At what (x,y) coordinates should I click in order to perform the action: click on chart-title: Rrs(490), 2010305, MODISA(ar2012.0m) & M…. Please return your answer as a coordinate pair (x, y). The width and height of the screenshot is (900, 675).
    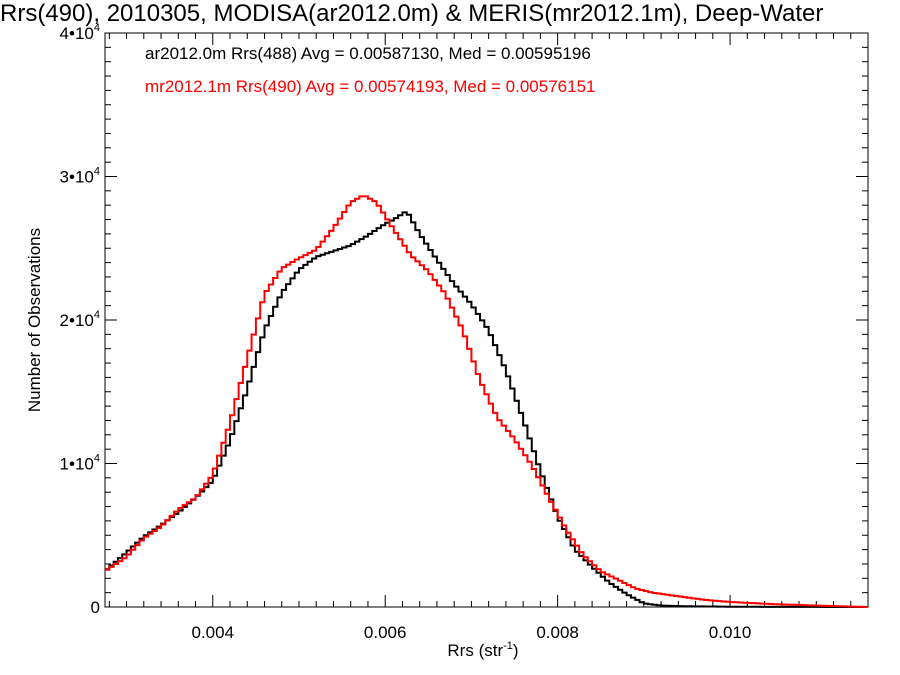
    Looking at the image, I should click on (412, 13).